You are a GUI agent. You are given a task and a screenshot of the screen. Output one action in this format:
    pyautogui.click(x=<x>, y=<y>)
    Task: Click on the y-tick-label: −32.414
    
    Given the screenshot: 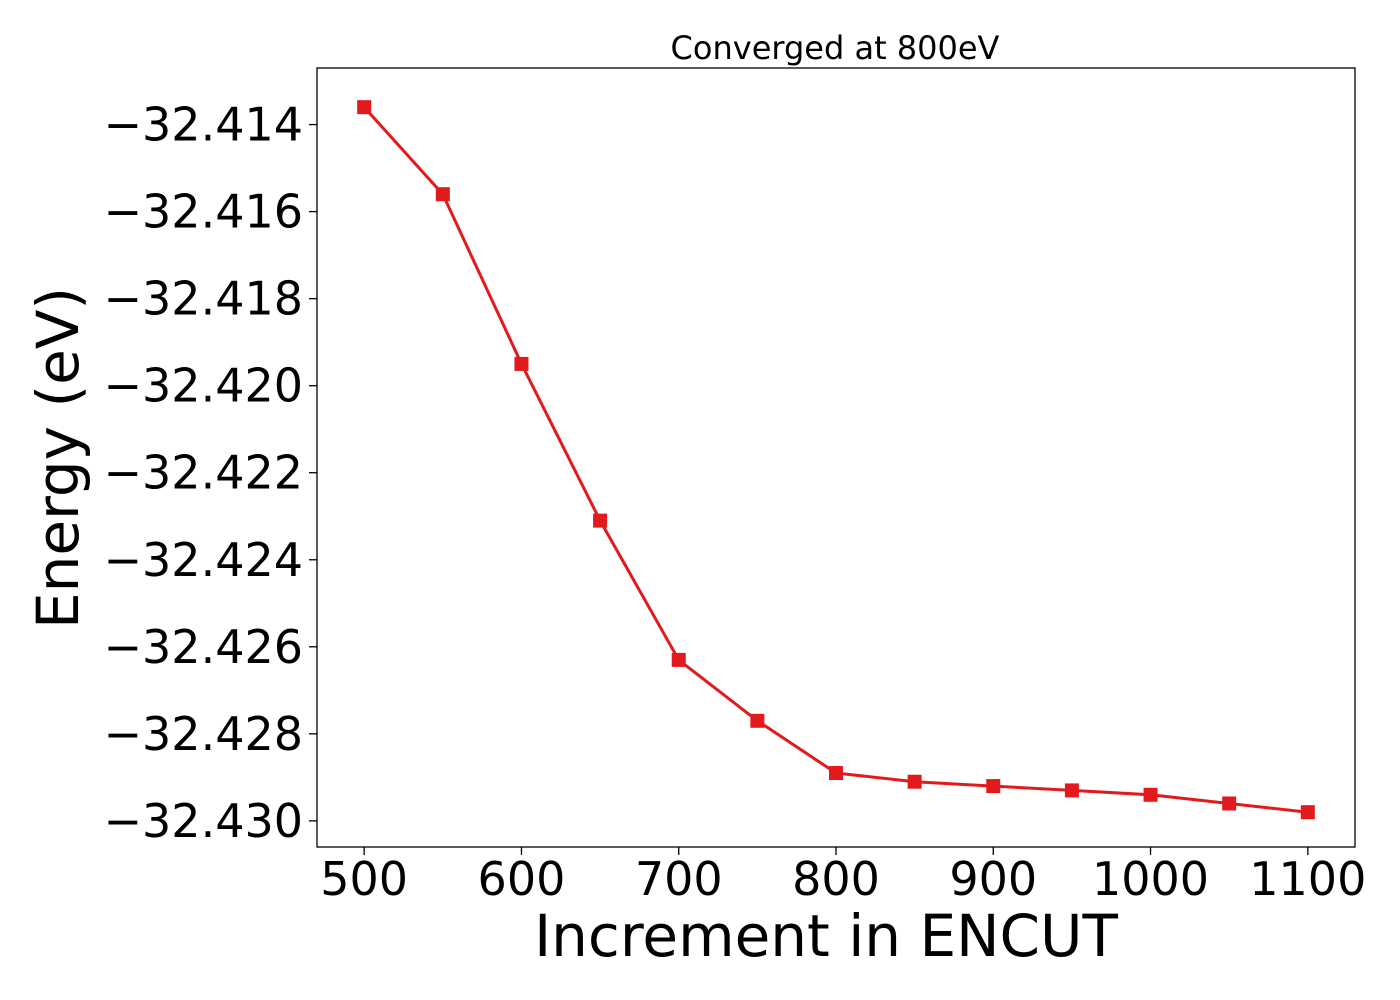 What is the action you would take?
    pyautogui.click(x=204, y=125)
    